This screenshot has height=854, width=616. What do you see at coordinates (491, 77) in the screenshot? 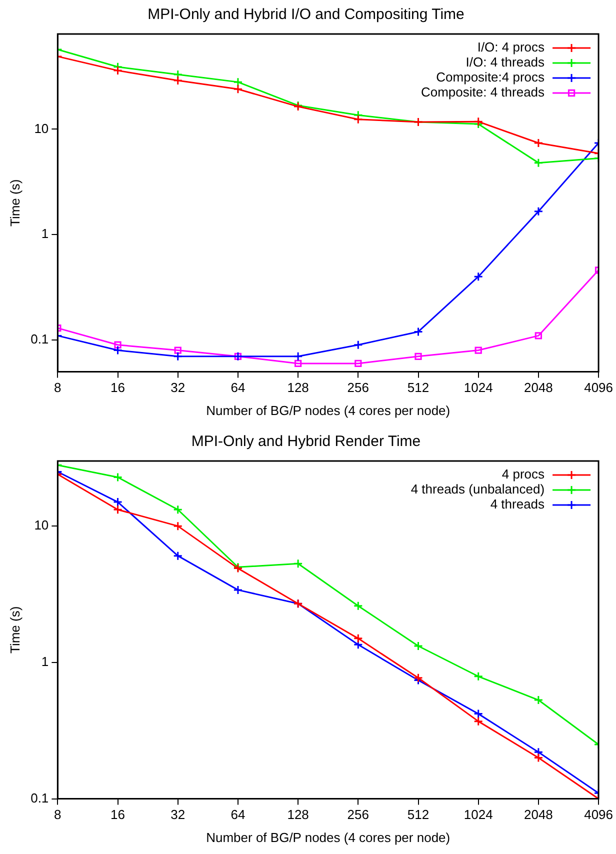
I see `legend-label: Composite:4 procs` at bounding box center [491, 77].